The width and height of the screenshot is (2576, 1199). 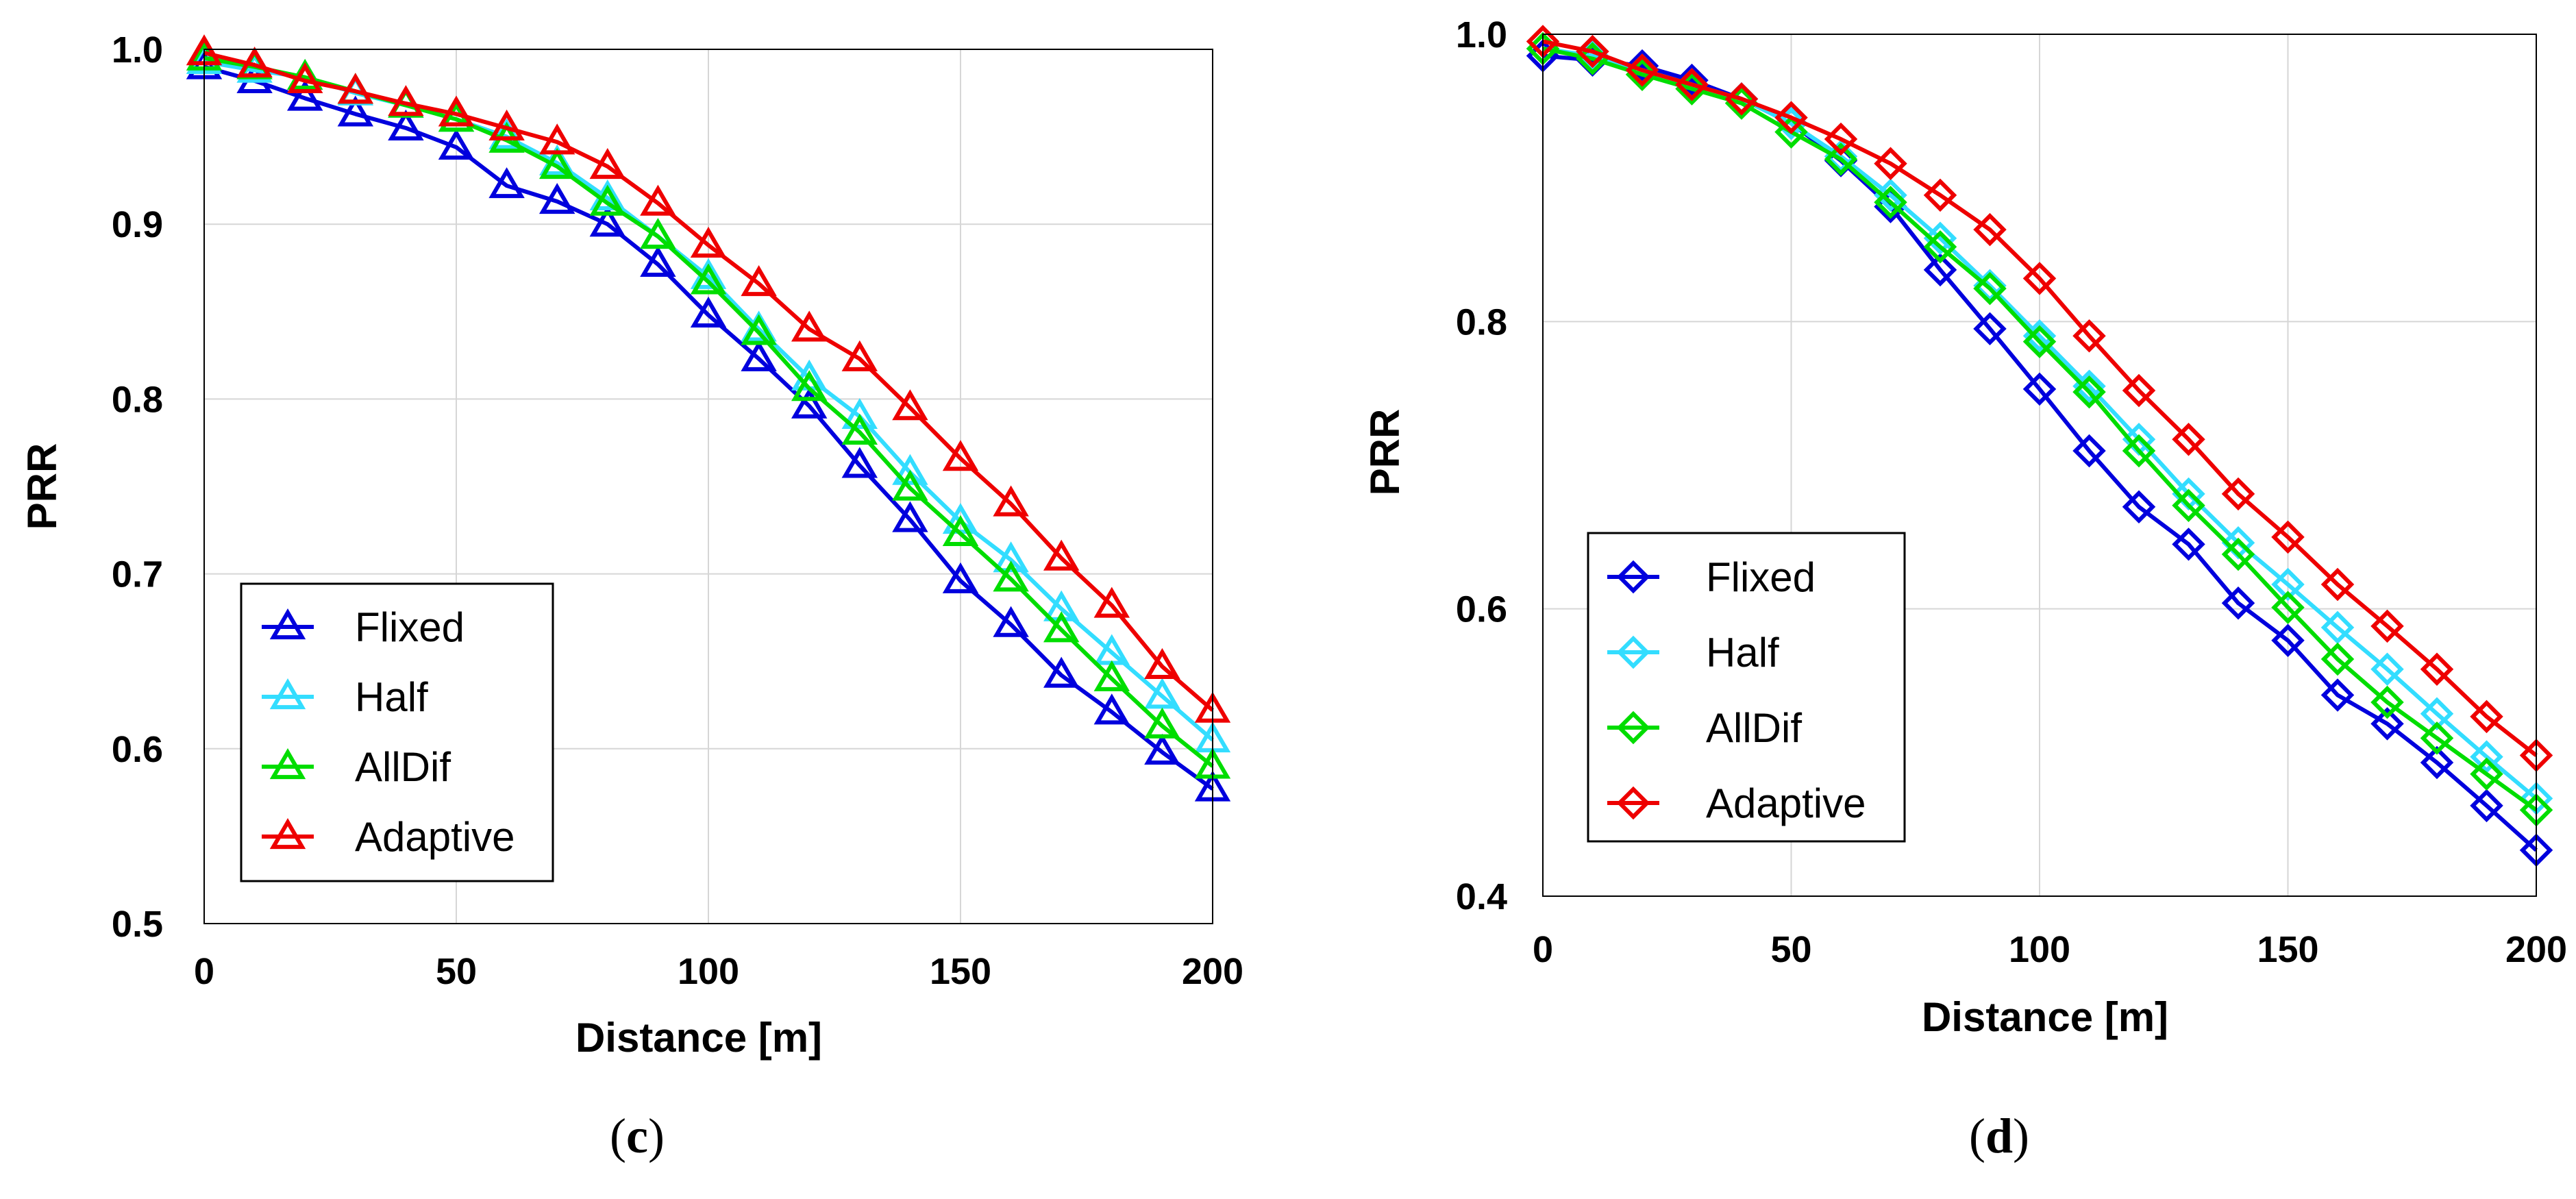 What do you see at coordinates (1385, 452) in the screenshot?
I see `y-axis-title: PRR` at bounding box center [1385, 452].